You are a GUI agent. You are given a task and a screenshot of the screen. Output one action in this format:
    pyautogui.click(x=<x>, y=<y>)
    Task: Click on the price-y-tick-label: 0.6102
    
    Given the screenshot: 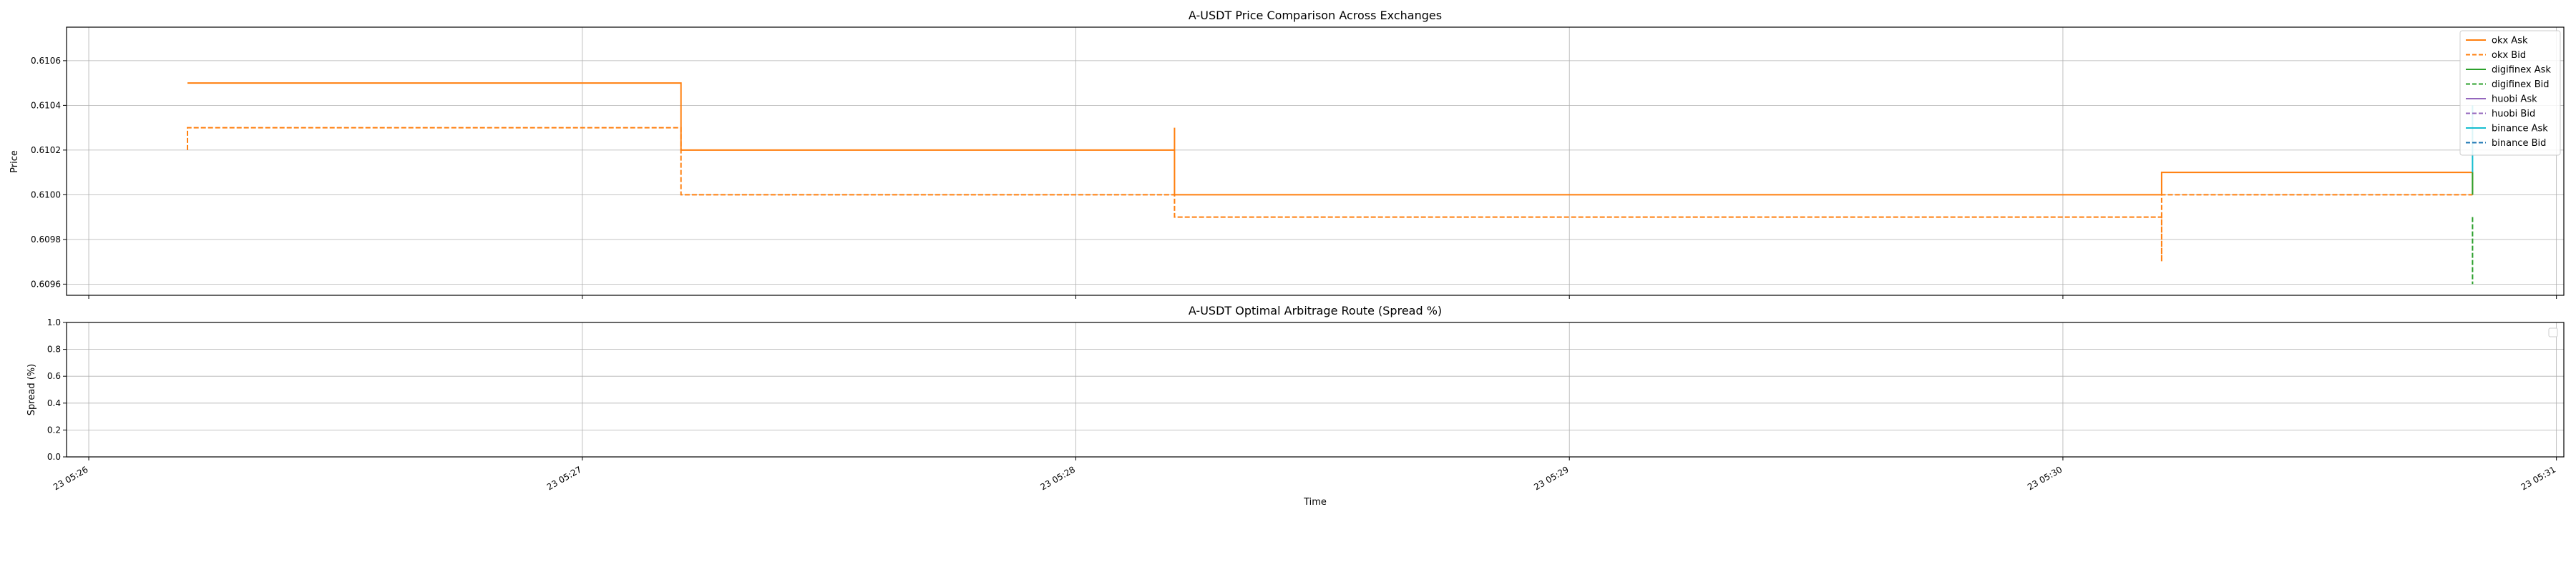 What is the action you would take?
    pyautogui.click(x=46, y=150)
    